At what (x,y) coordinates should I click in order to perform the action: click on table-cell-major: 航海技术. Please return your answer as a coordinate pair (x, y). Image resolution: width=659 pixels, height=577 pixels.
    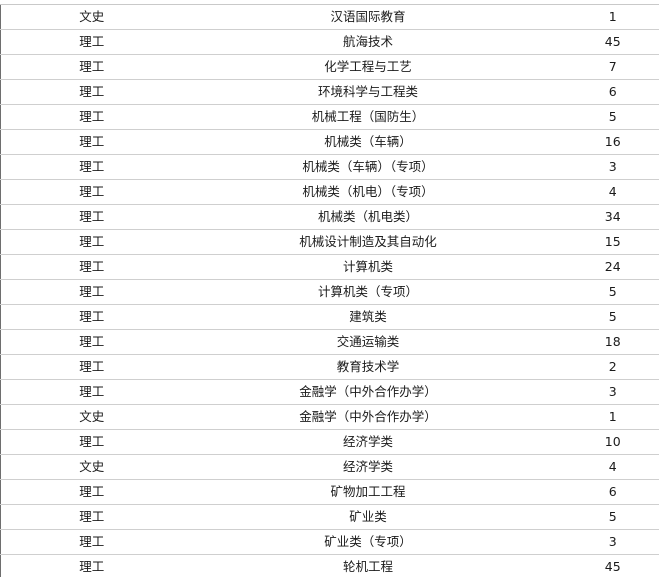
    Looking at the image, I should click on (368, 42).